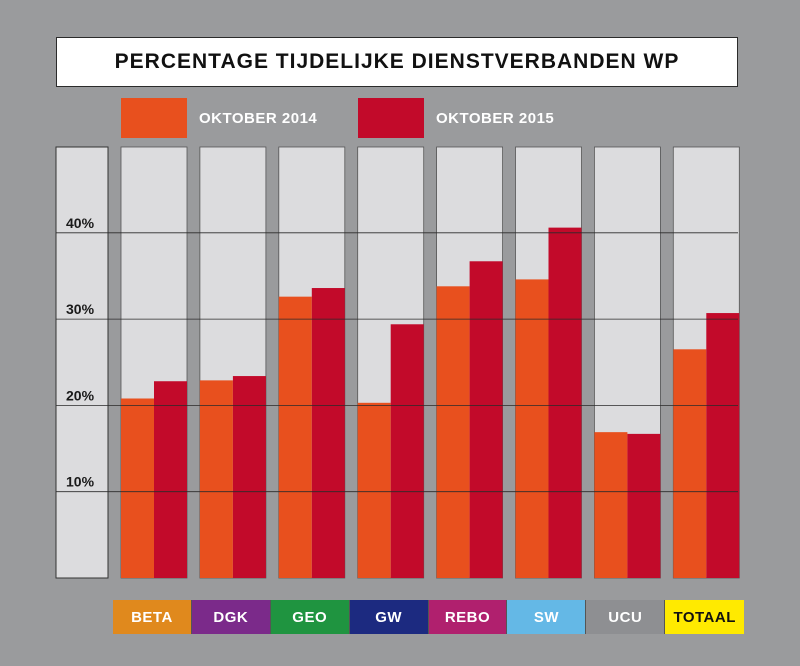 Image resolution: width=800 pixels, height=666 pixels. I want to click on bar-gw-2014, so click(374, 490).